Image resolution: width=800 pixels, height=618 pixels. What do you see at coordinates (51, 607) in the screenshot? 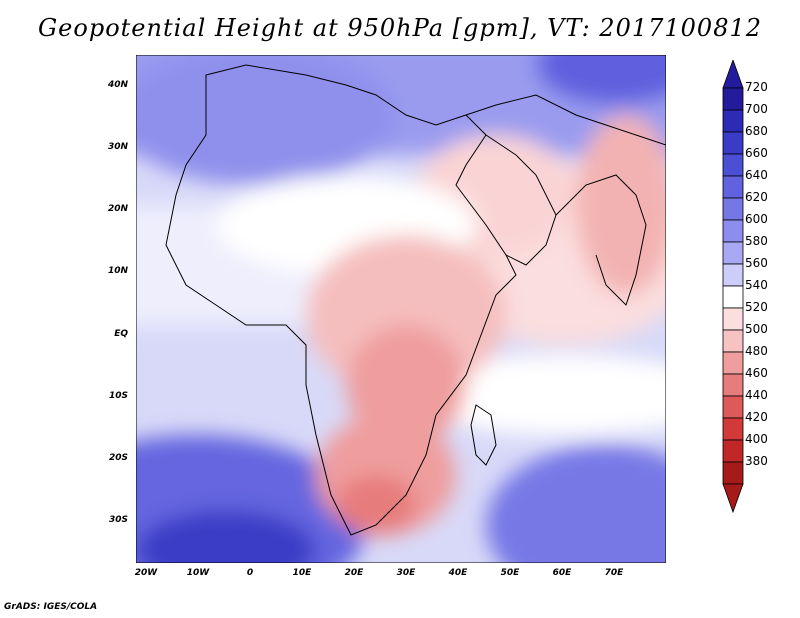
I see `grads-credit: GrADS: IGES/COLA` at bounding box center [51, 607].